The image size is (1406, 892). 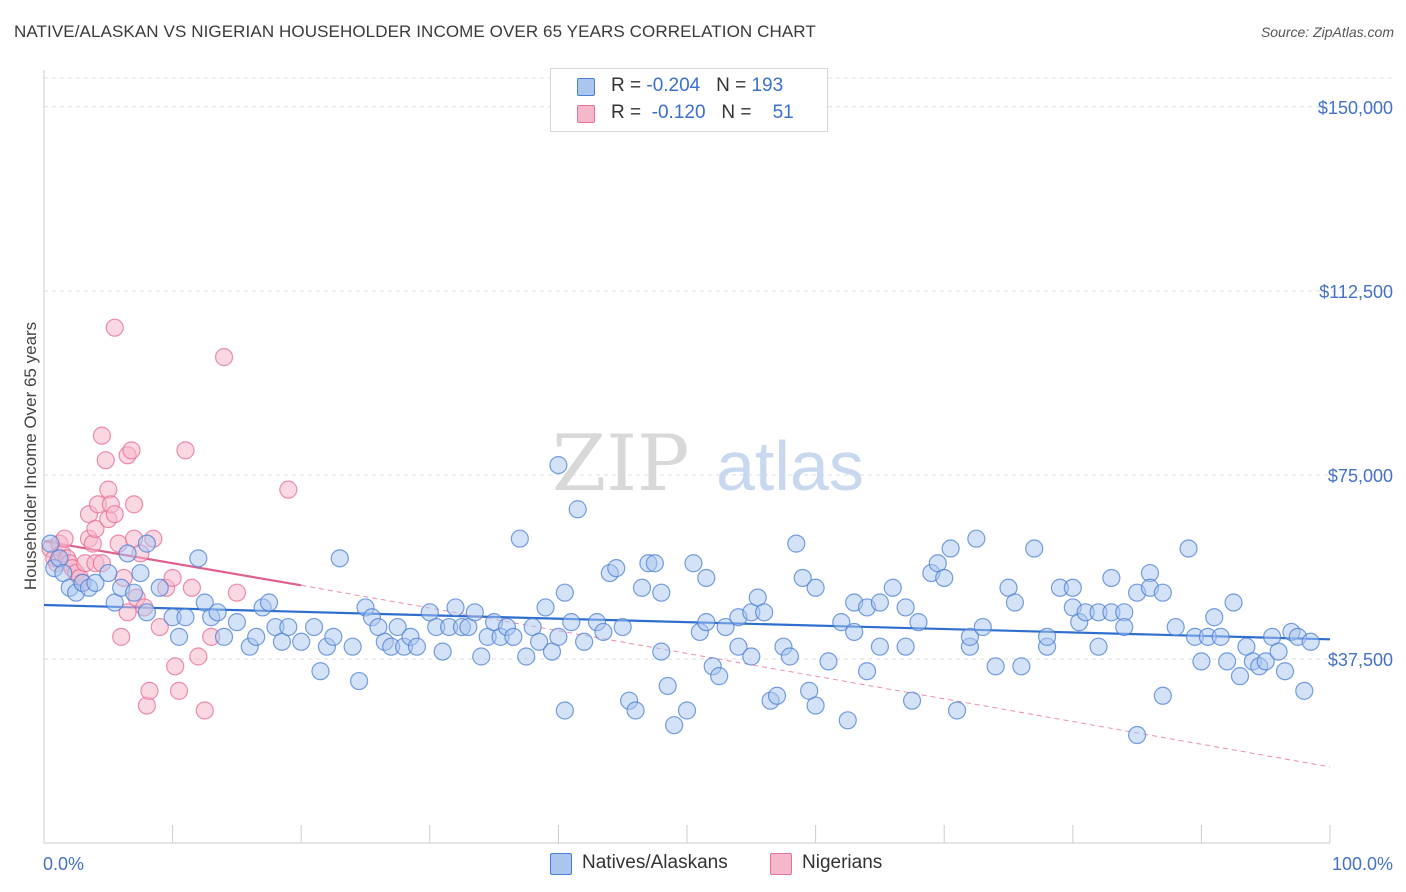 I want to click on y-tick-label: $150,000, so click(x=1355, y=108).